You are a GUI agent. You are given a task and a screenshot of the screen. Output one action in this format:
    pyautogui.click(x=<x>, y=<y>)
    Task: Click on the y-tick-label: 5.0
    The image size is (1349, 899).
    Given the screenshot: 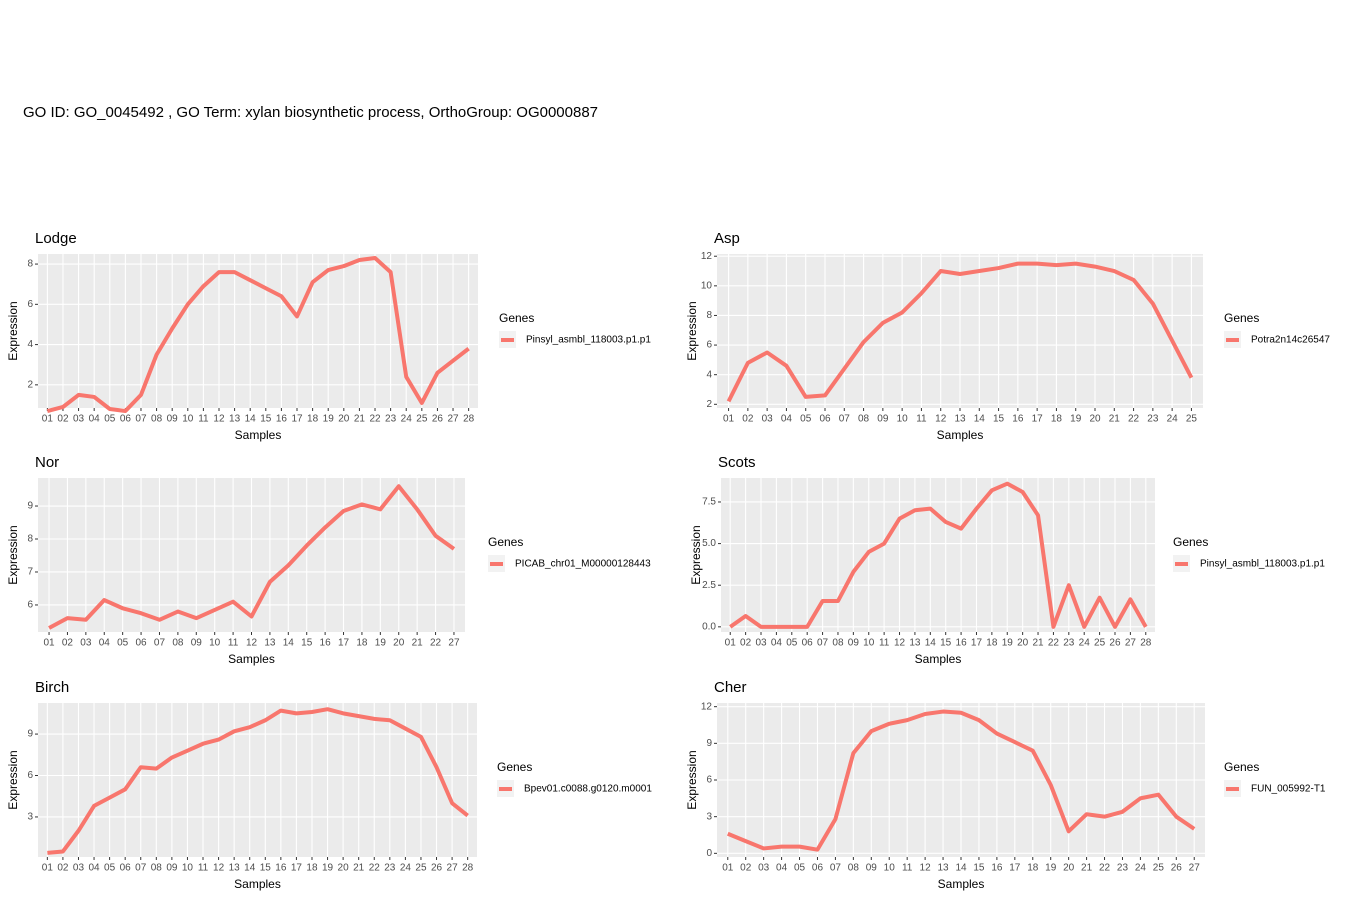 What is the action you would take?
    pyautogui.click(x=709, y=543)
    